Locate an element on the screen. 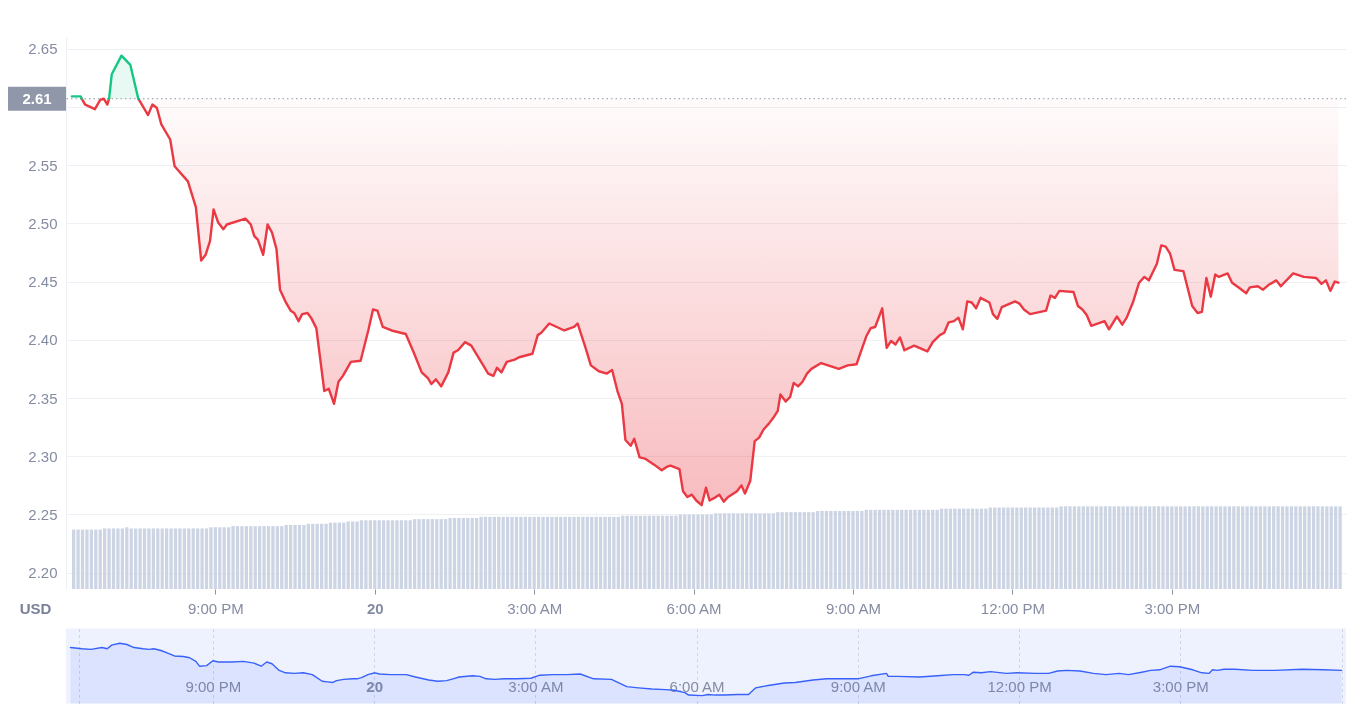 The width and height of the screenshot is (1372, 711). y-tick-label: 2.45 is located at coordinates (43, 282).